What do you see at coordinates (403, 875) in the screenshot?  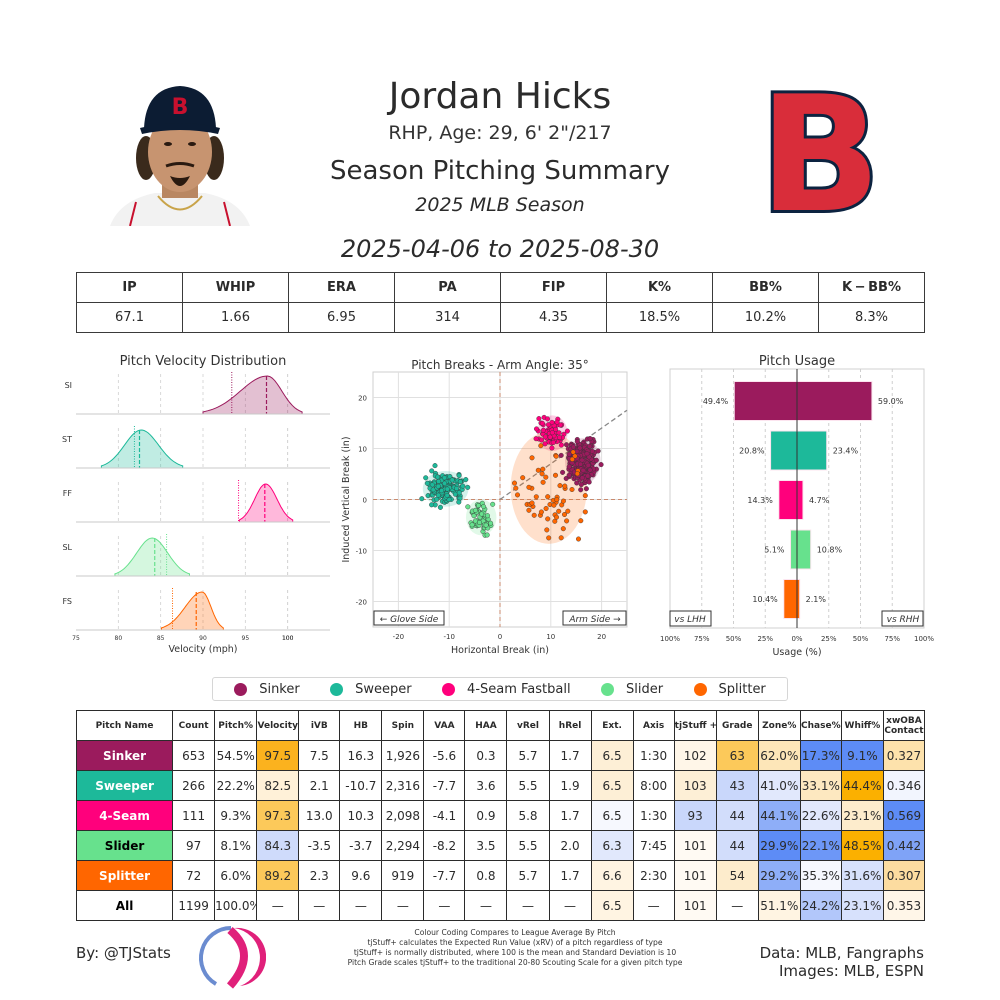 I see `metric-cell: 919` at bounding box center [403, 875].